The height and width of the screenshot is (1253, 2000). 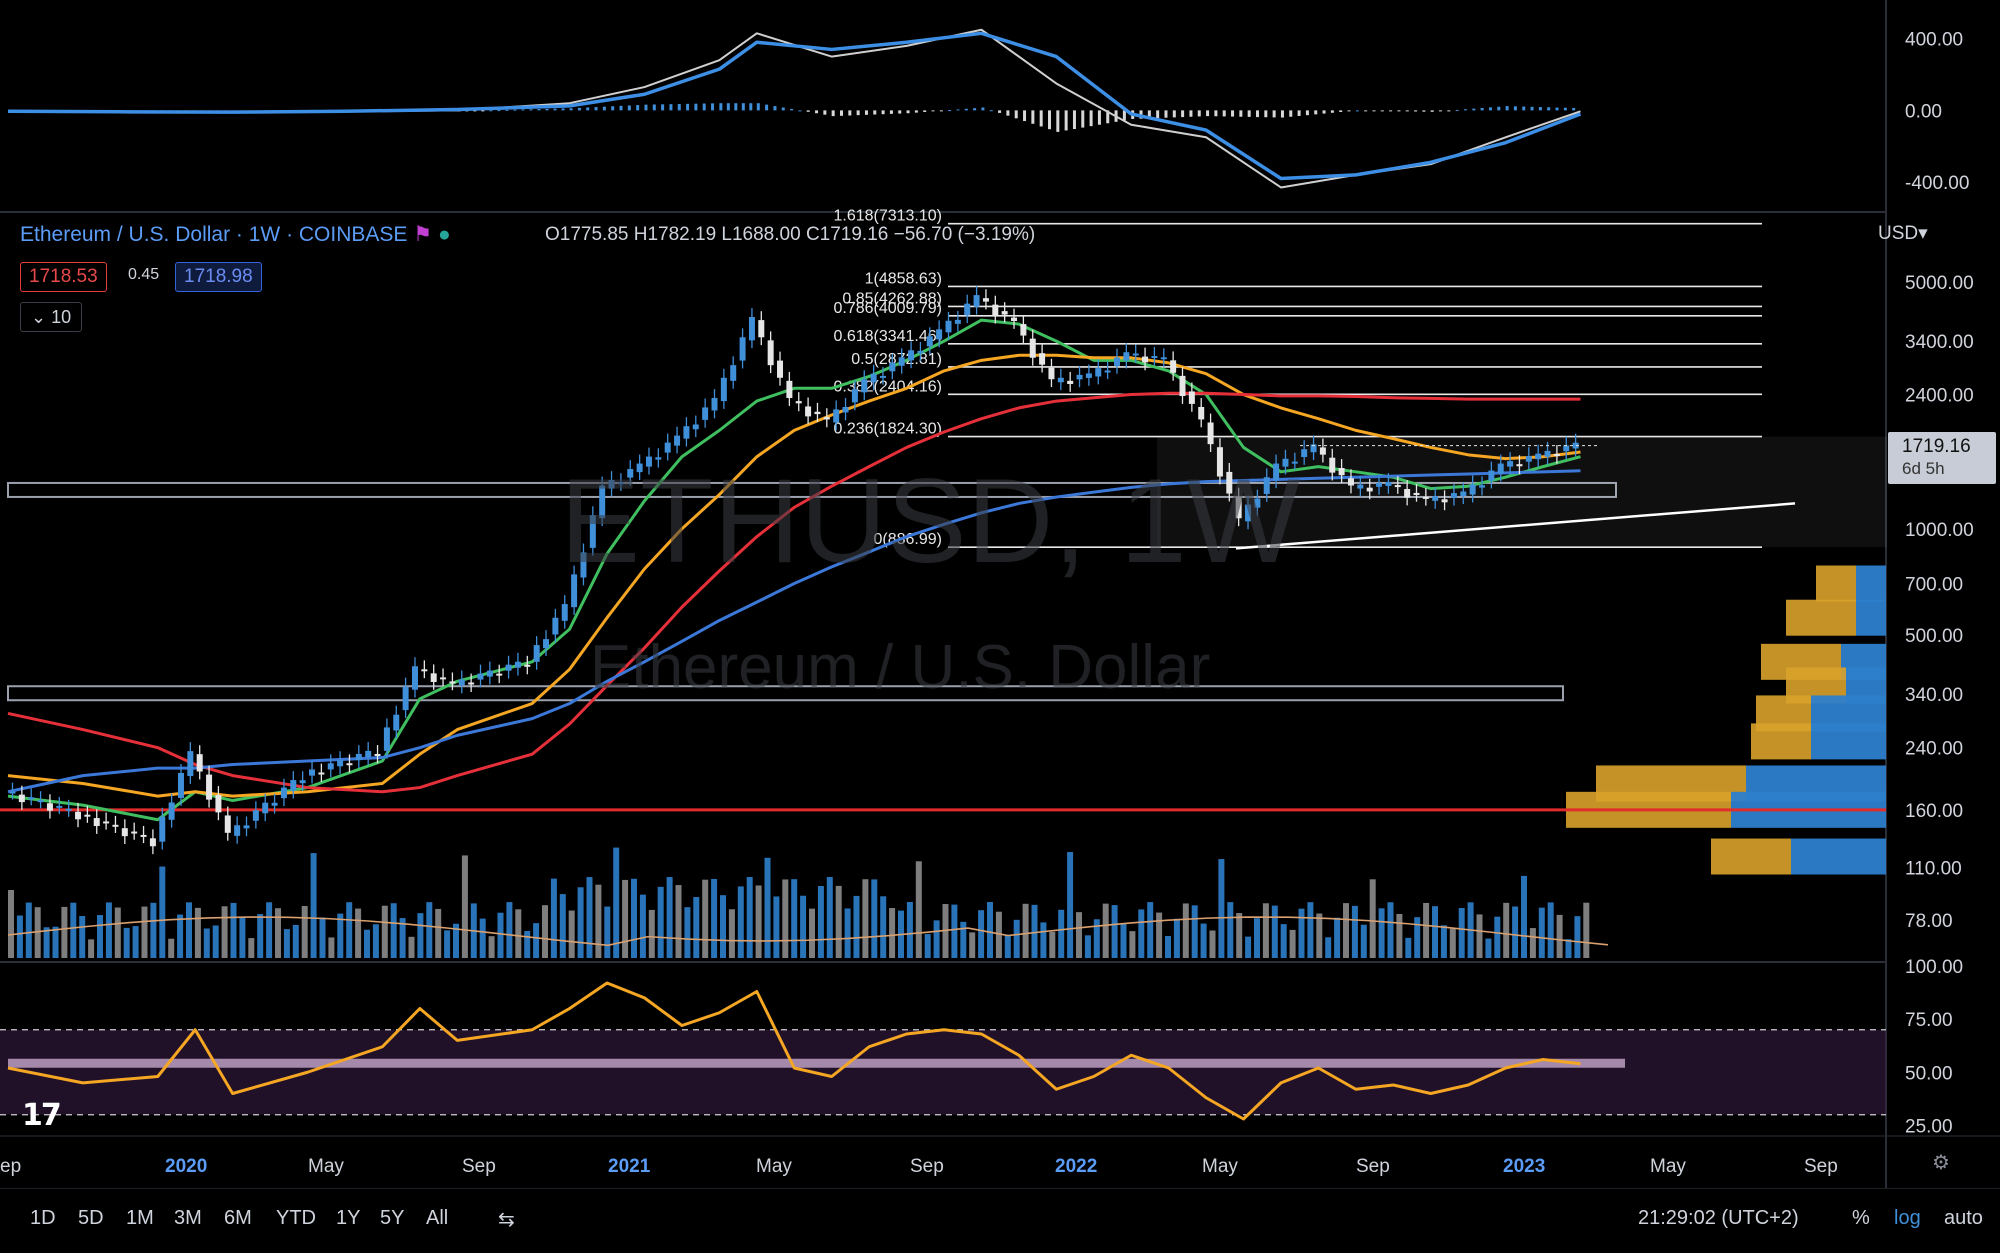 What do you see at coordinates (1941, 1163) in the screenshot?
I see `settings-gear-icon: ⚙` at bounding box center [1941, 1163].